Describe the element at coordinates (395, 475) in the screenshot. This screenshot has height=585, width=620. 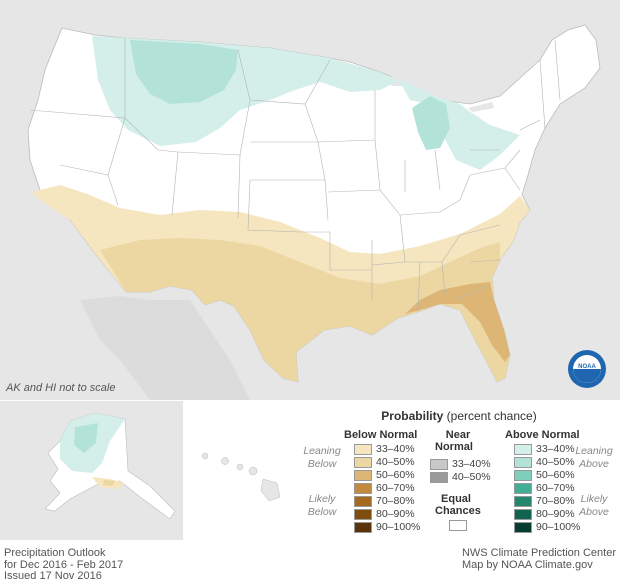
I see `below-normal-label: 50–60%` at that location.